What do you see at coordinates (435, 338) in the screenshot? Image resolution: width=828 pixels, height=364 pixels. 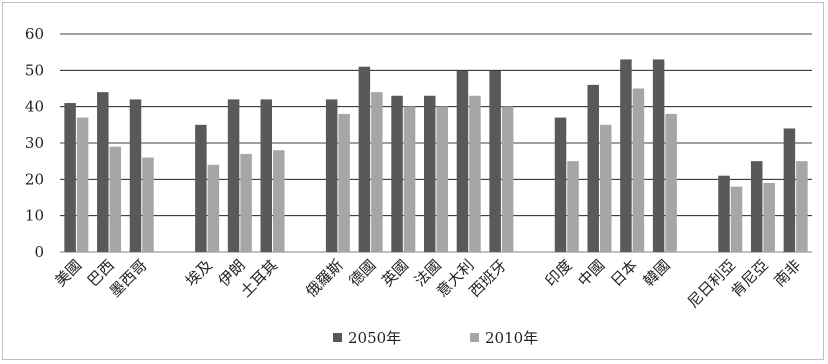 I see `legend: 2050年 2010年` at bounding box center [435, 338].